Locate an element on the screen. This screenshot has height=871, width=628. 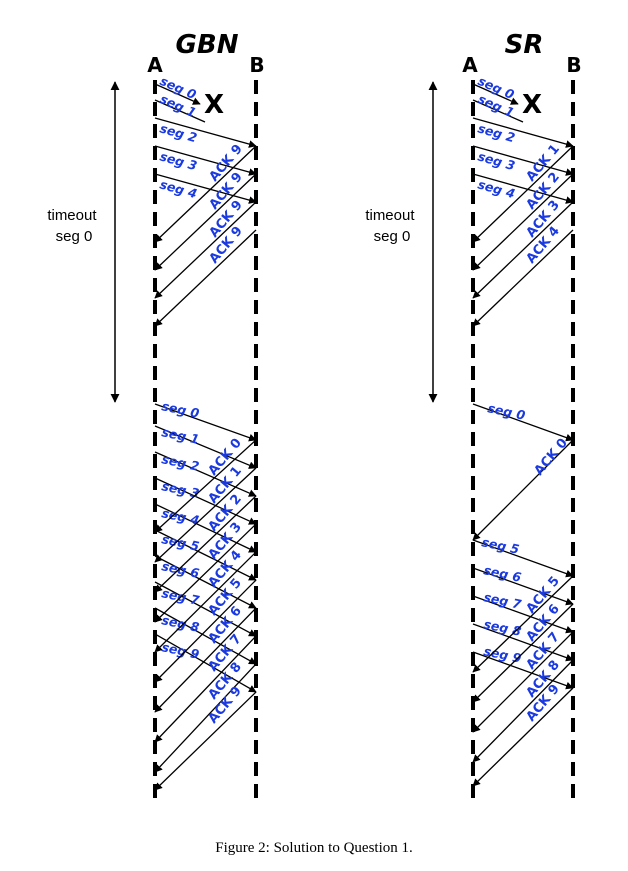
gbn-title: GBN is located at coordinates (207, 45).